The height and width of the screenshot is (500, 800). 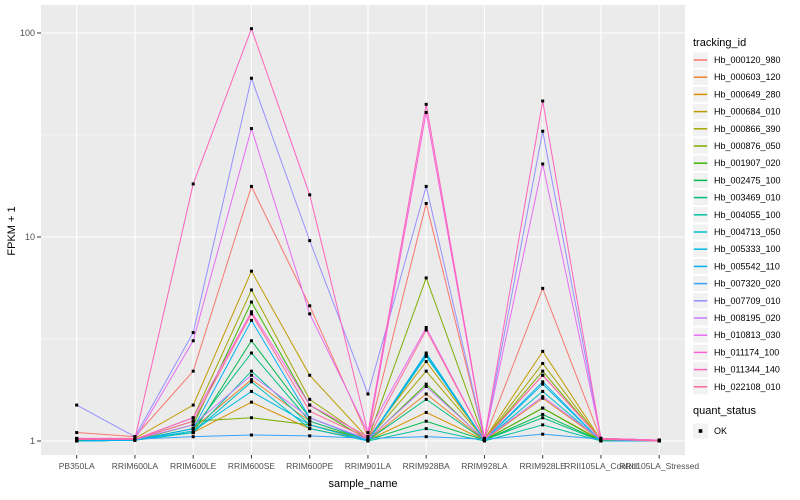 I want to click on x-tick-label: RRIM928BA, so click(x=427, y=466).